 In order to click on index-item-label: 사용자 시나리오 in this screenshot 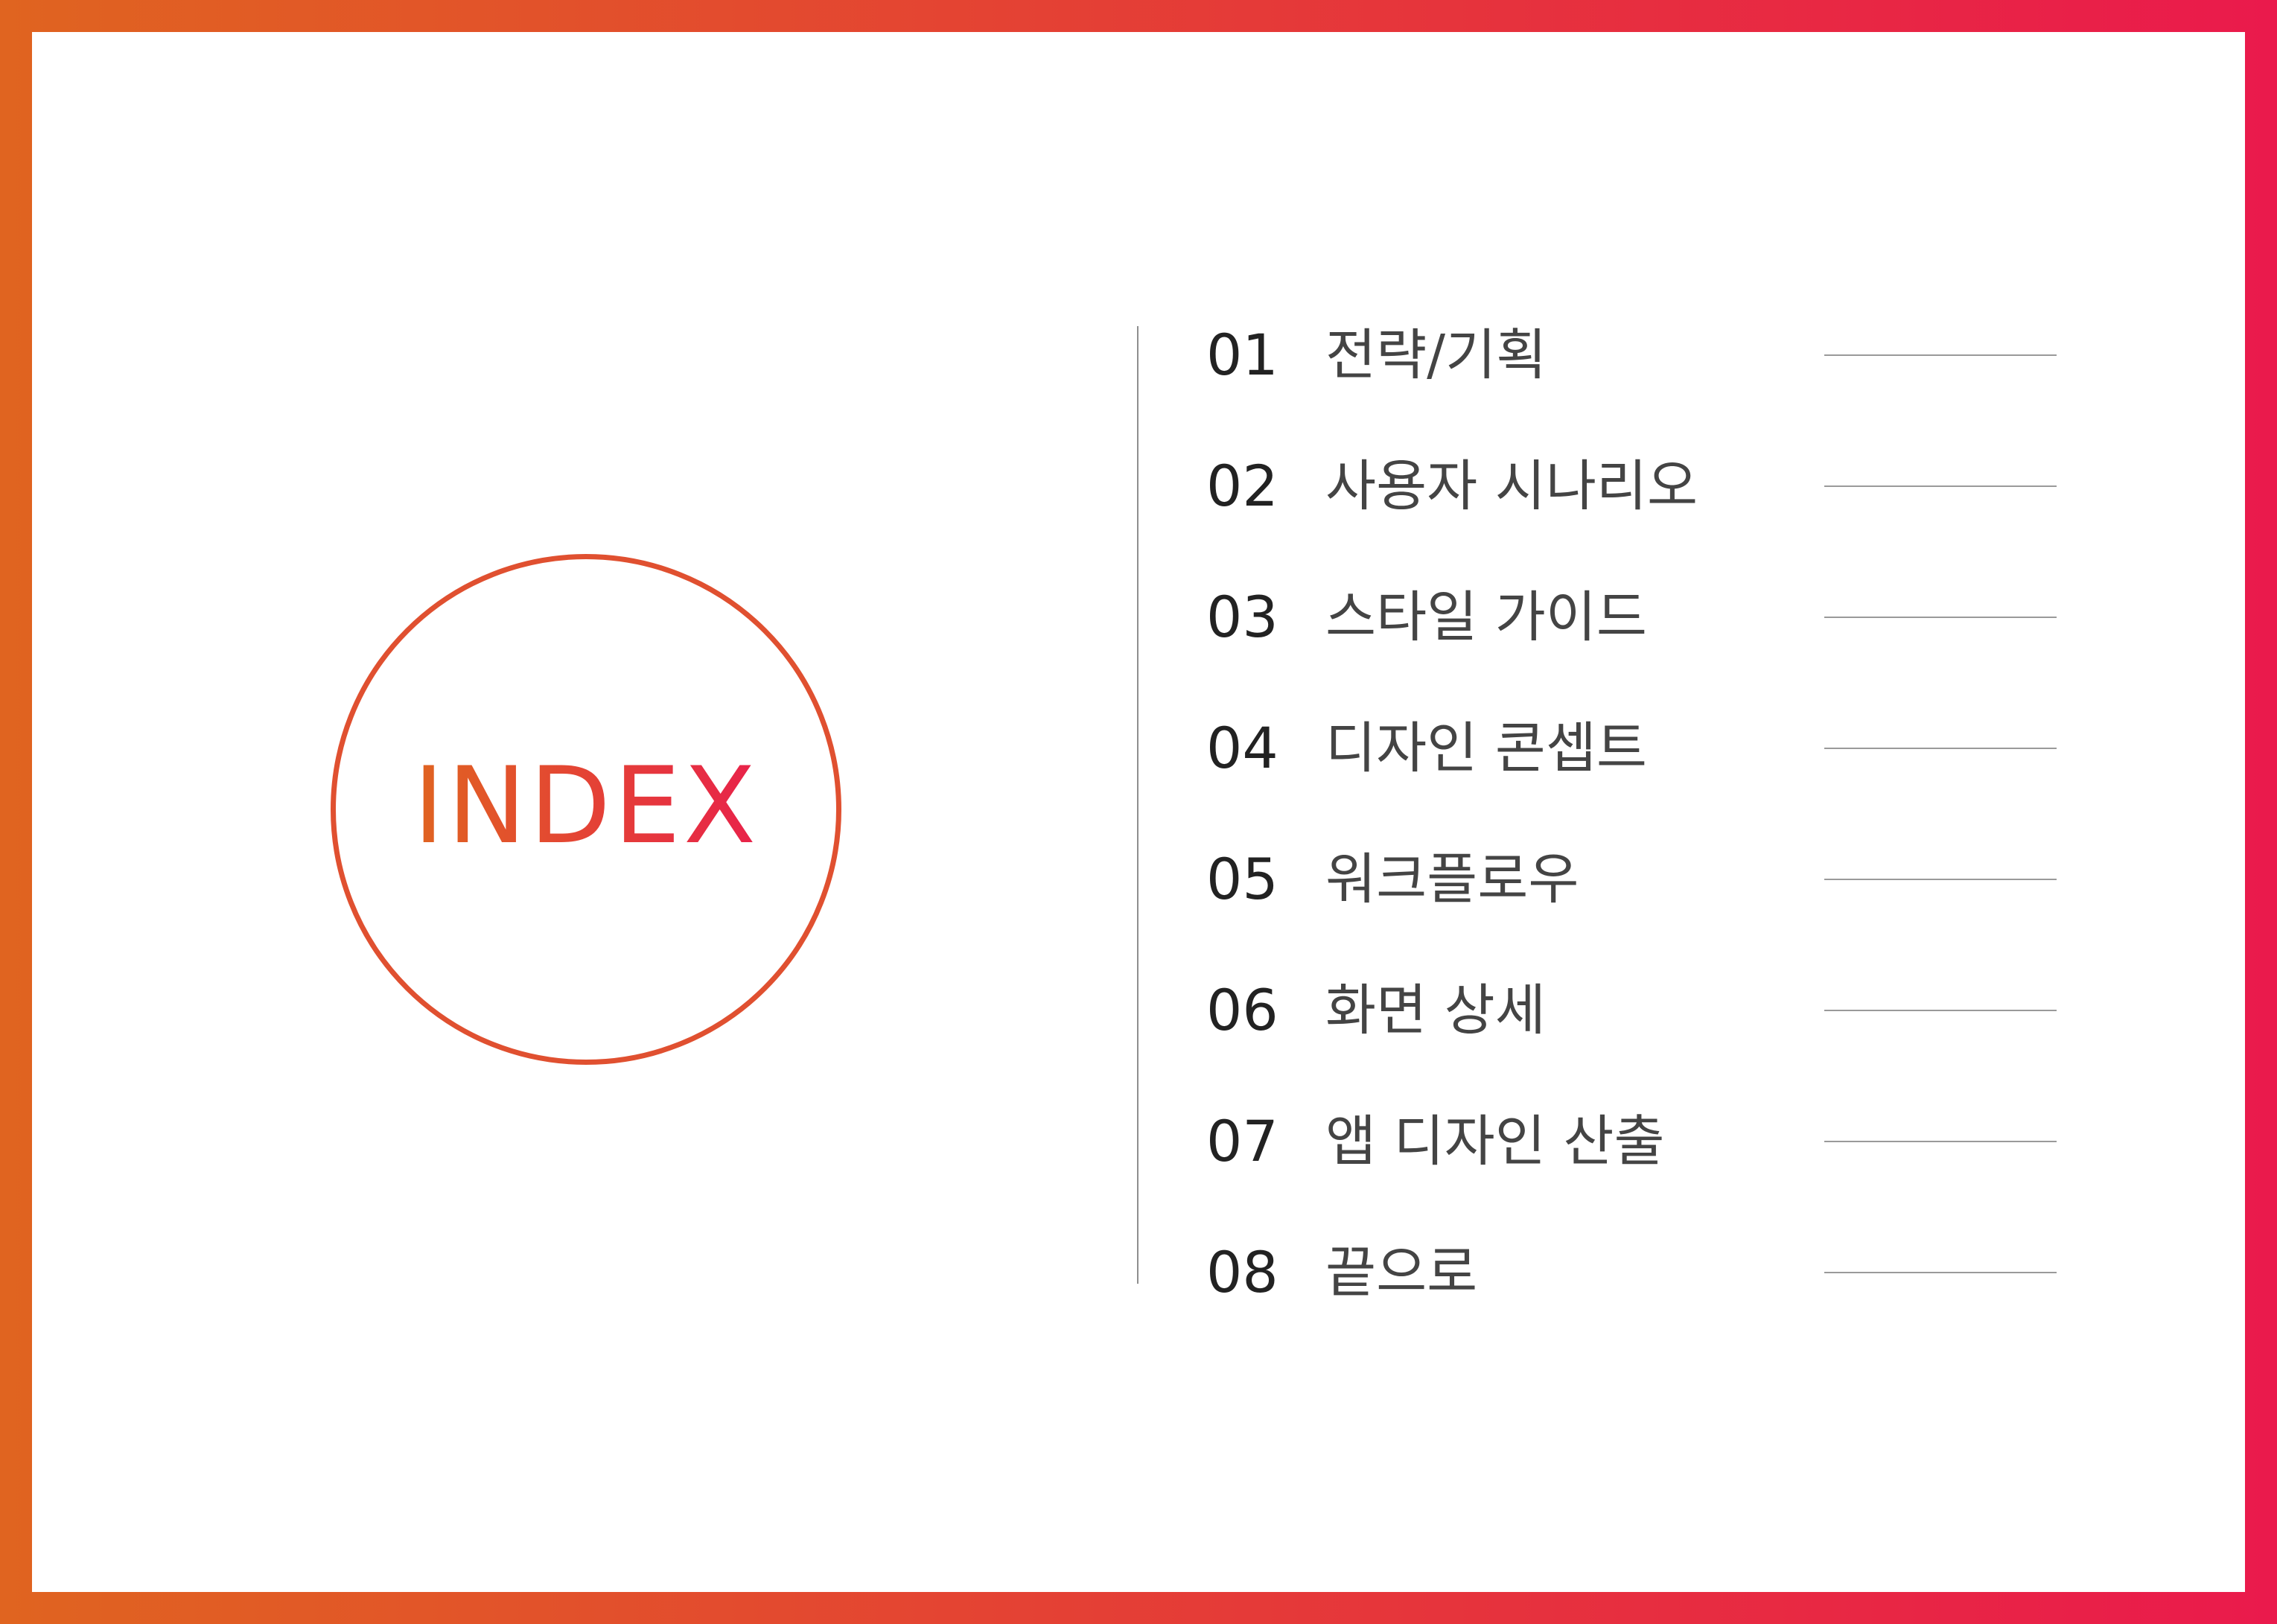, I will do `click(1511, 486)`.